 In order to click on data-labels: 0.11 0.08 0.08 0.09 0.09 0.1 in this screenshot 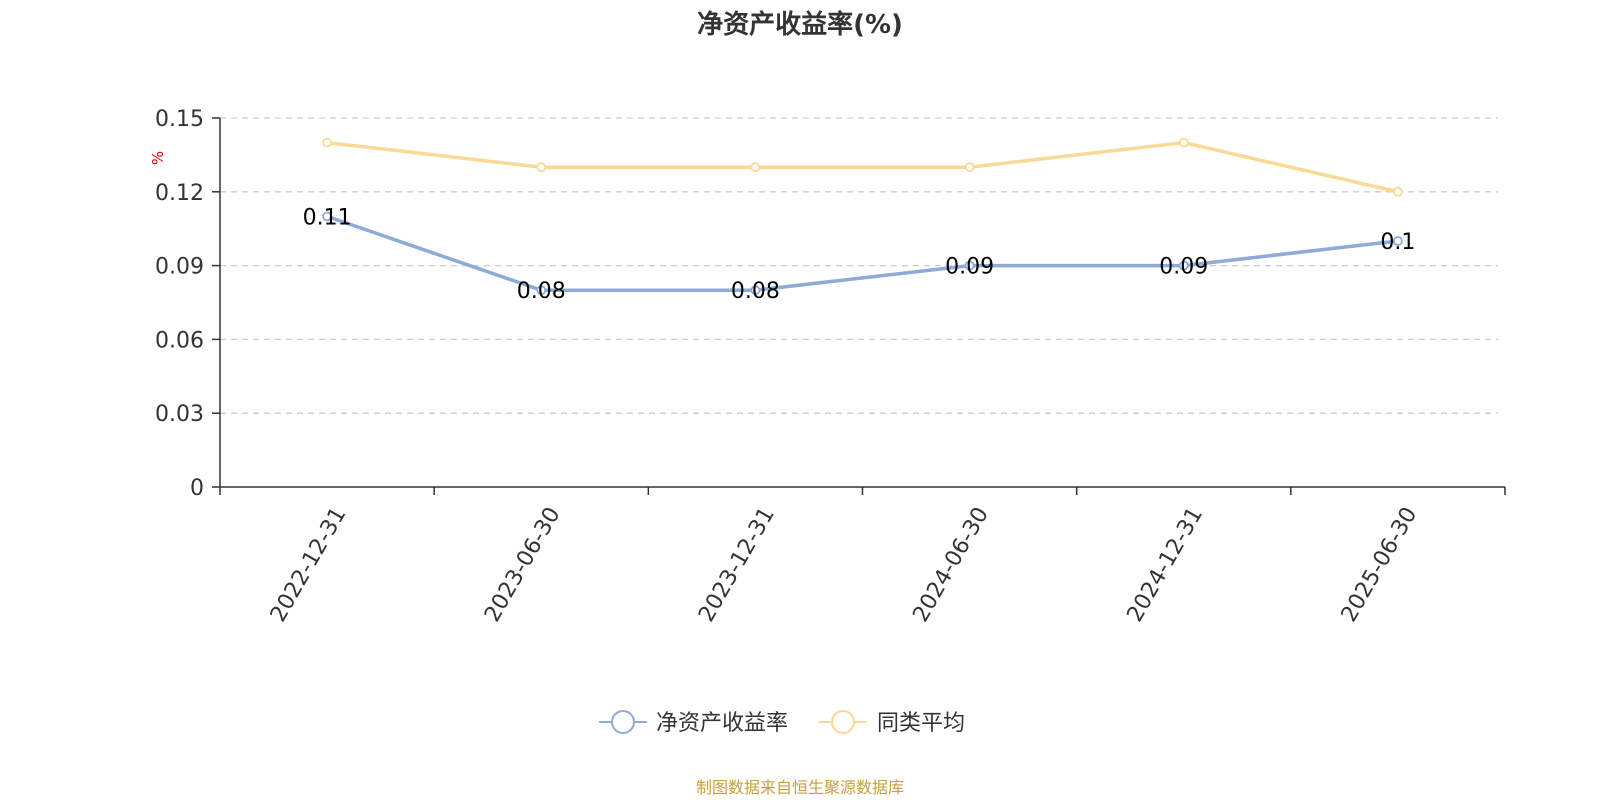, I will do `click(859, 254)`.